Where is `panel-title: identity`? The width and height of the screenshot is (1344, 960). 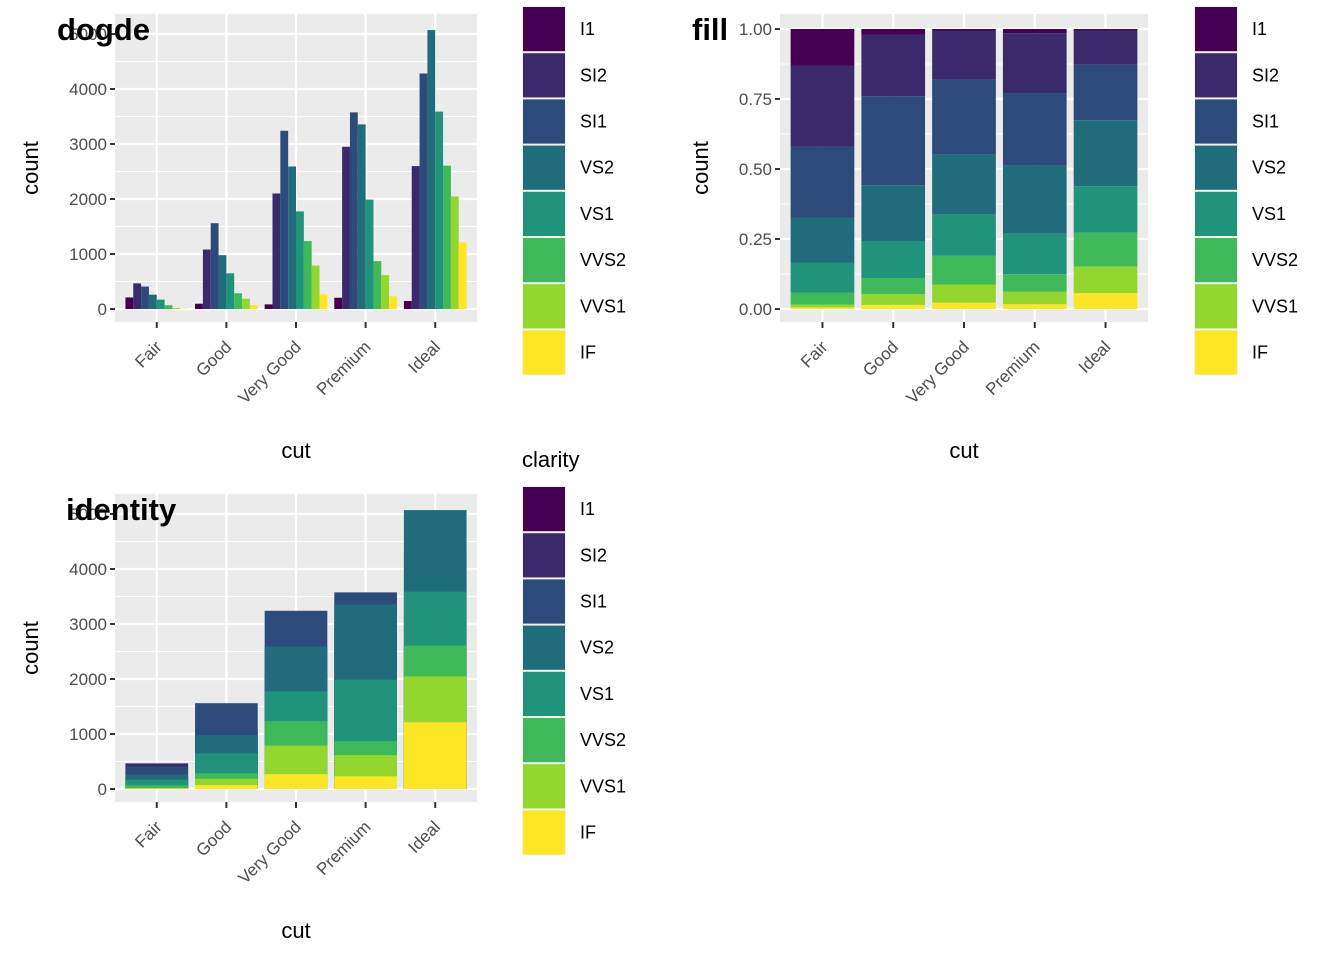
panel-title: identity is located at coordinates (121, 509).